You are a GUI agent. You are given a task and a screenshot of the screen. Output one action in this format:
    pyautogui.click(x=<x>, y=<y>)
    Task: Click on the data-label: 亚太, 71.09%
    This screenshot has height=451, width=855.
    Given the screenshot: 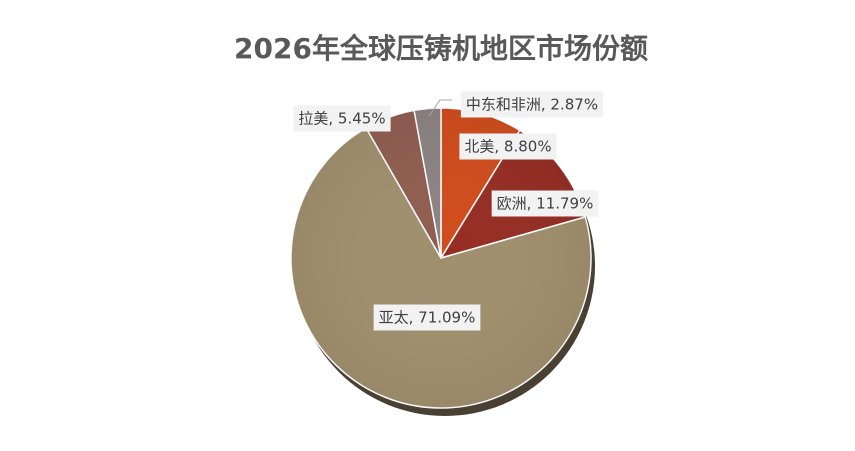 What is the action you would take?
    pyautogui.click(x=427, y=318)
    